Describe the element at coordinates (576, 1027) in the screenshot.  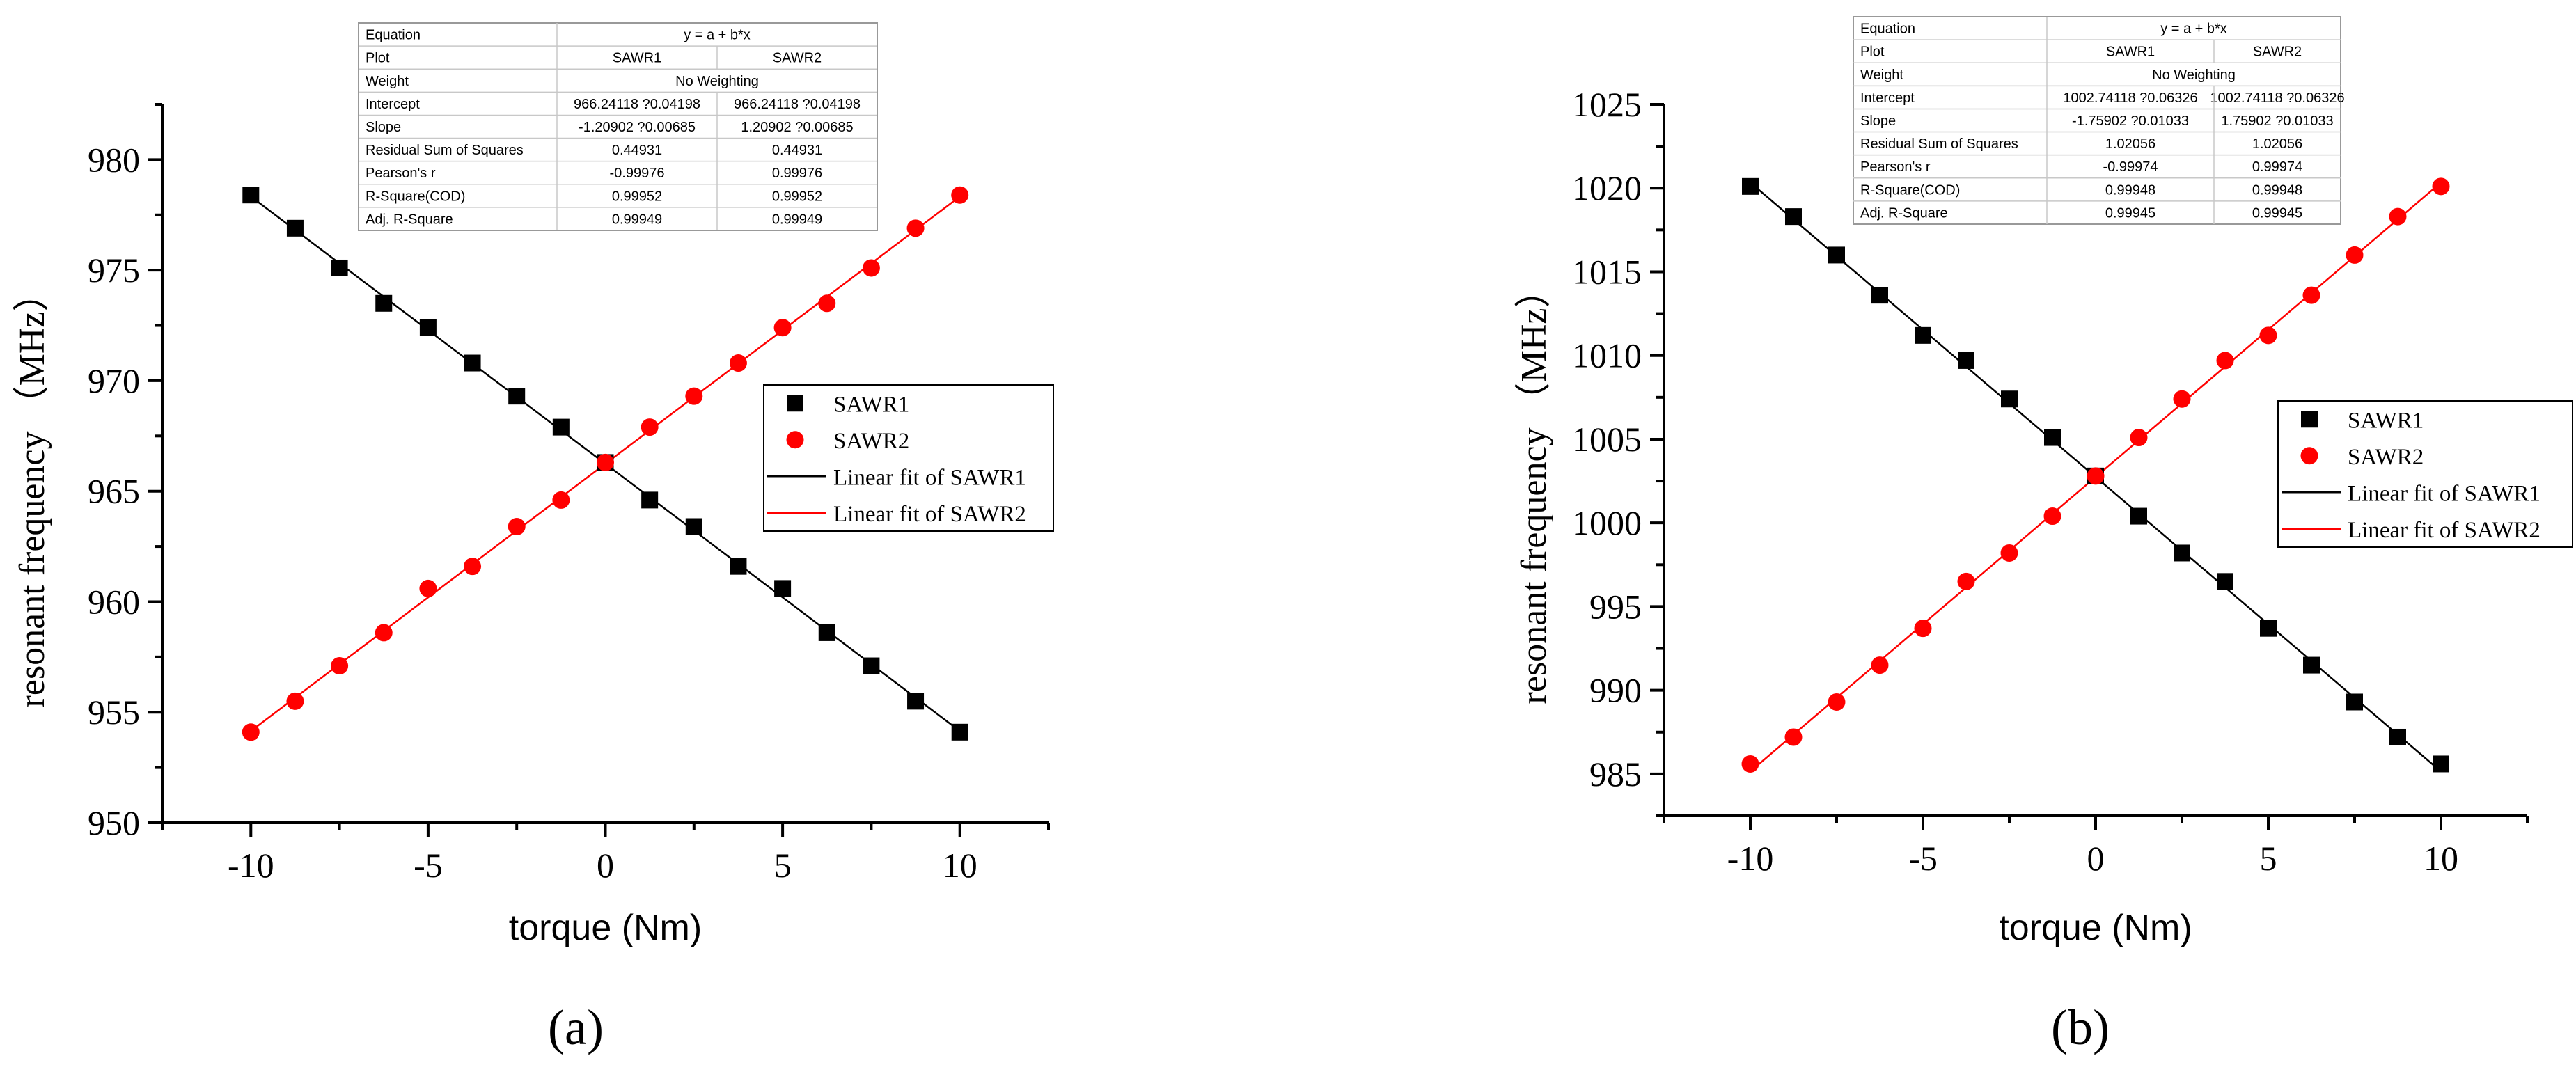
I see `panel-caption: (a)` at that location.